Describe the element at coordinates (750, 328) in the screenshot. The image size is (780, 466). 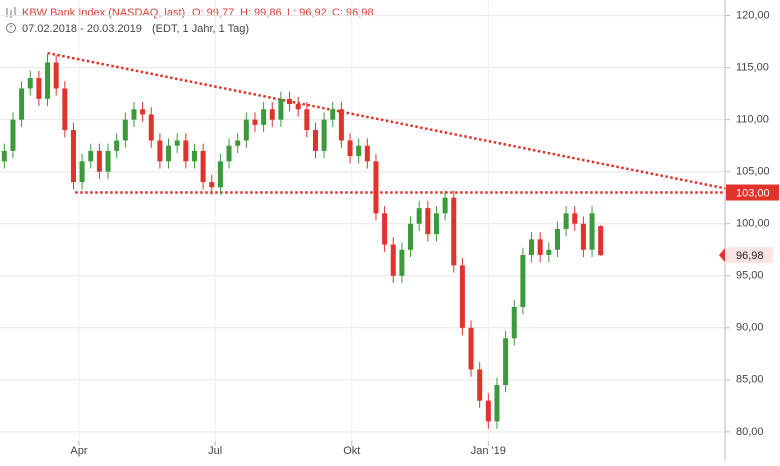
I see `y-tick-label: 90,00` at that location.